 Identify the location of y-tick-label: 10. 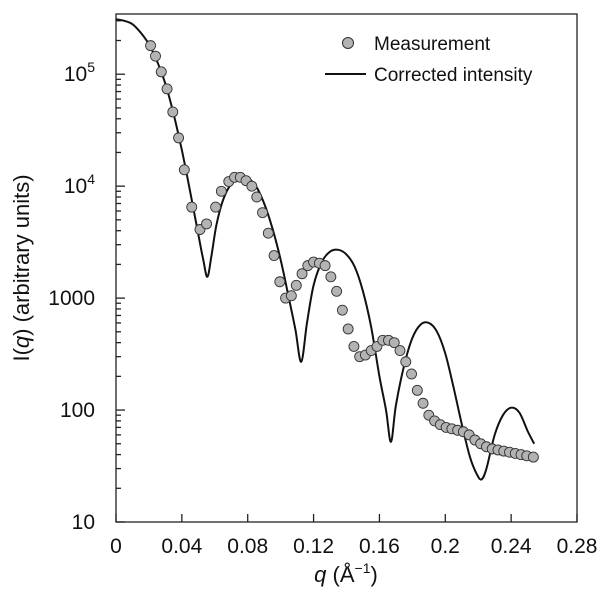
(83, 522).